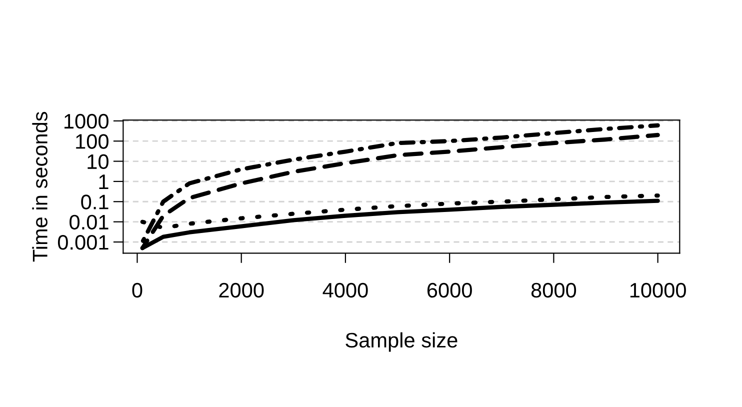 This screenshot has height=407, width=742. What do you see at coordinates (89, 222) in the screenshot?
I see `y-tick-label: 0.01` at bounding box center [89, 222].